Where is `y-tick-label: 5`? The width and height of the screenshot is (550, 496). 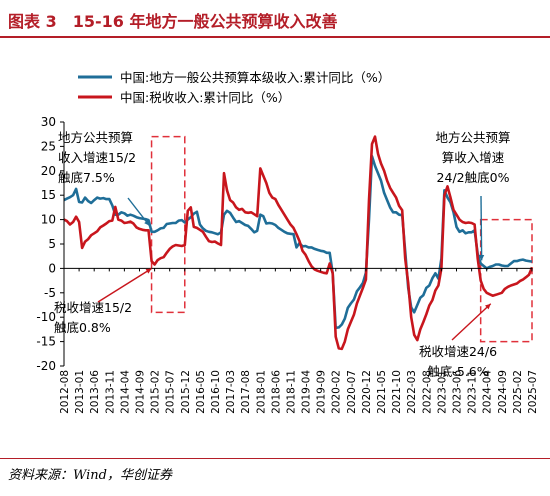 y-tick-label: 5 is located at coordinates (52, 244).